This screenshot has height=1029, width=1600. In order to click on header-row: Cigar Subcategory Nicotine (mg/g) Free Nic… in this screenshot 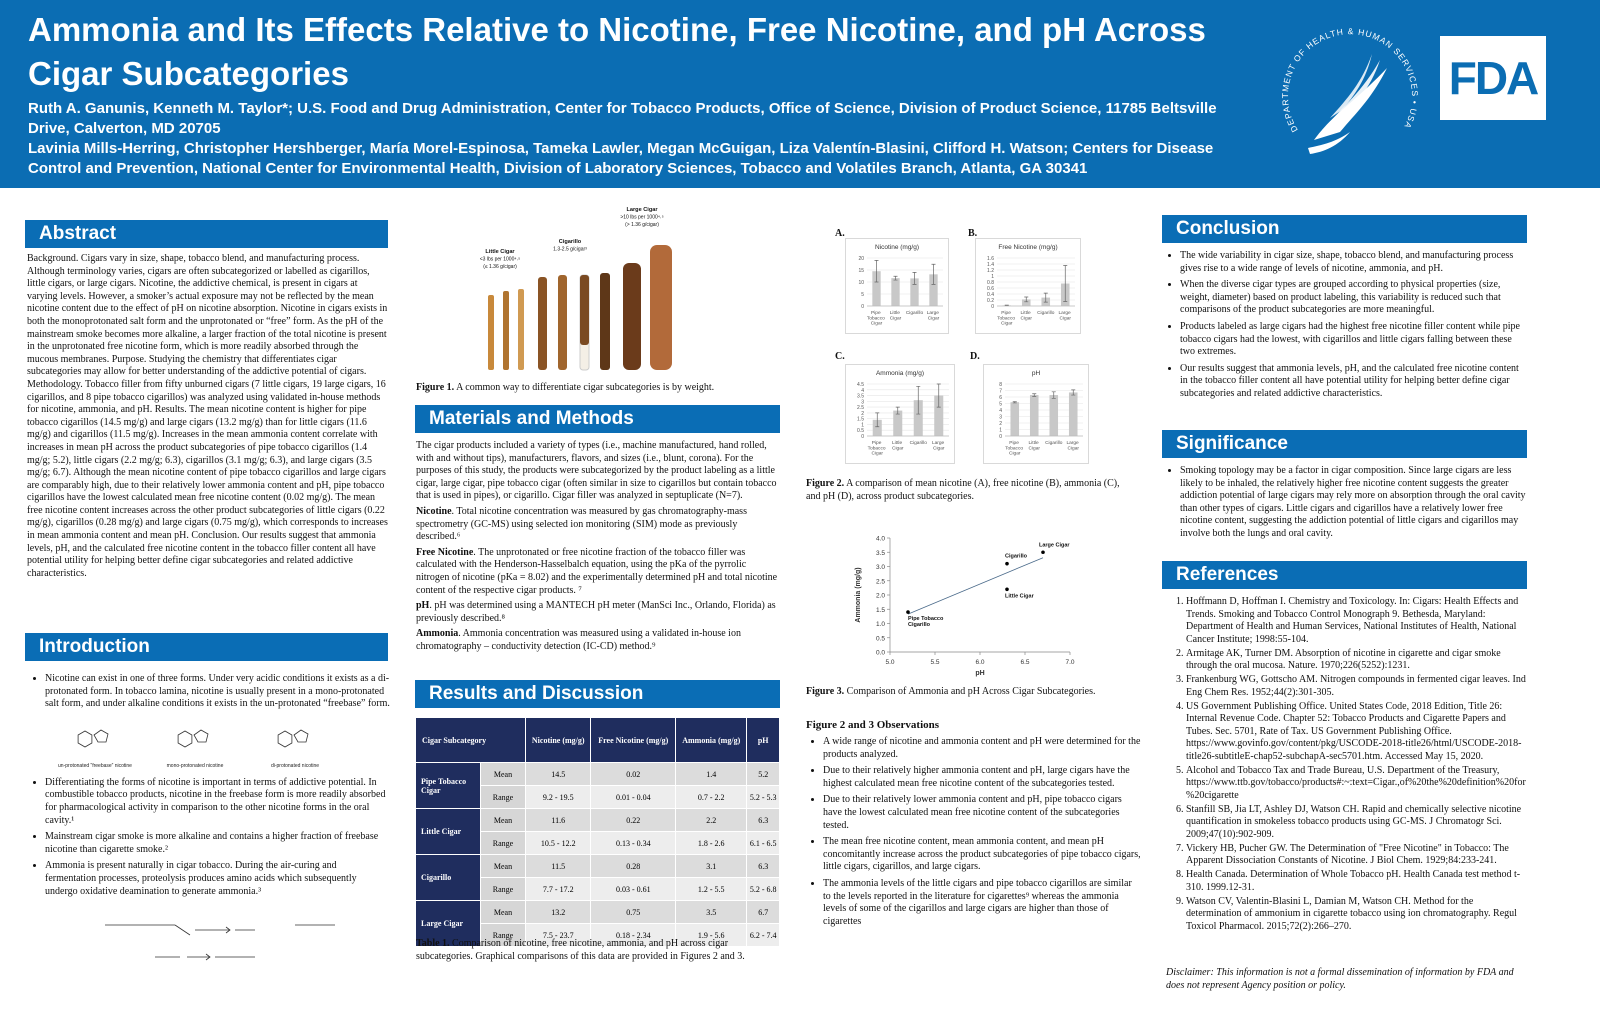, I will do `click(597, 740)`.